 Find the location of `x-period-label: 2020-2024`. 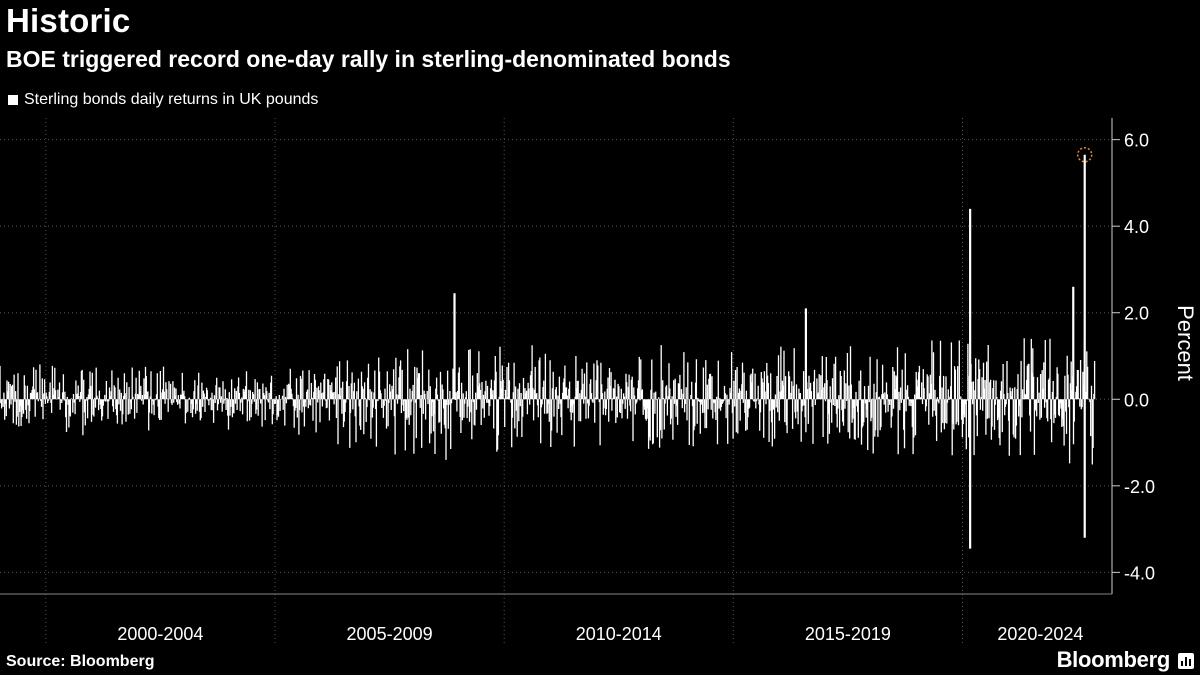

x-period-label: 2020-2024 is located at coordinates (1040, 634).